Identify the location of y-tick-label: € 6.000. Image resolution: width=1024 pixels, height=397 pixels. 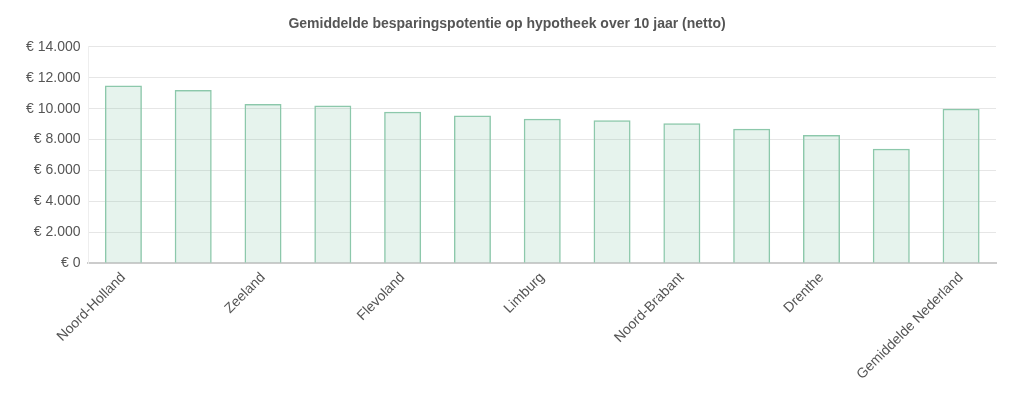
(57, 169).